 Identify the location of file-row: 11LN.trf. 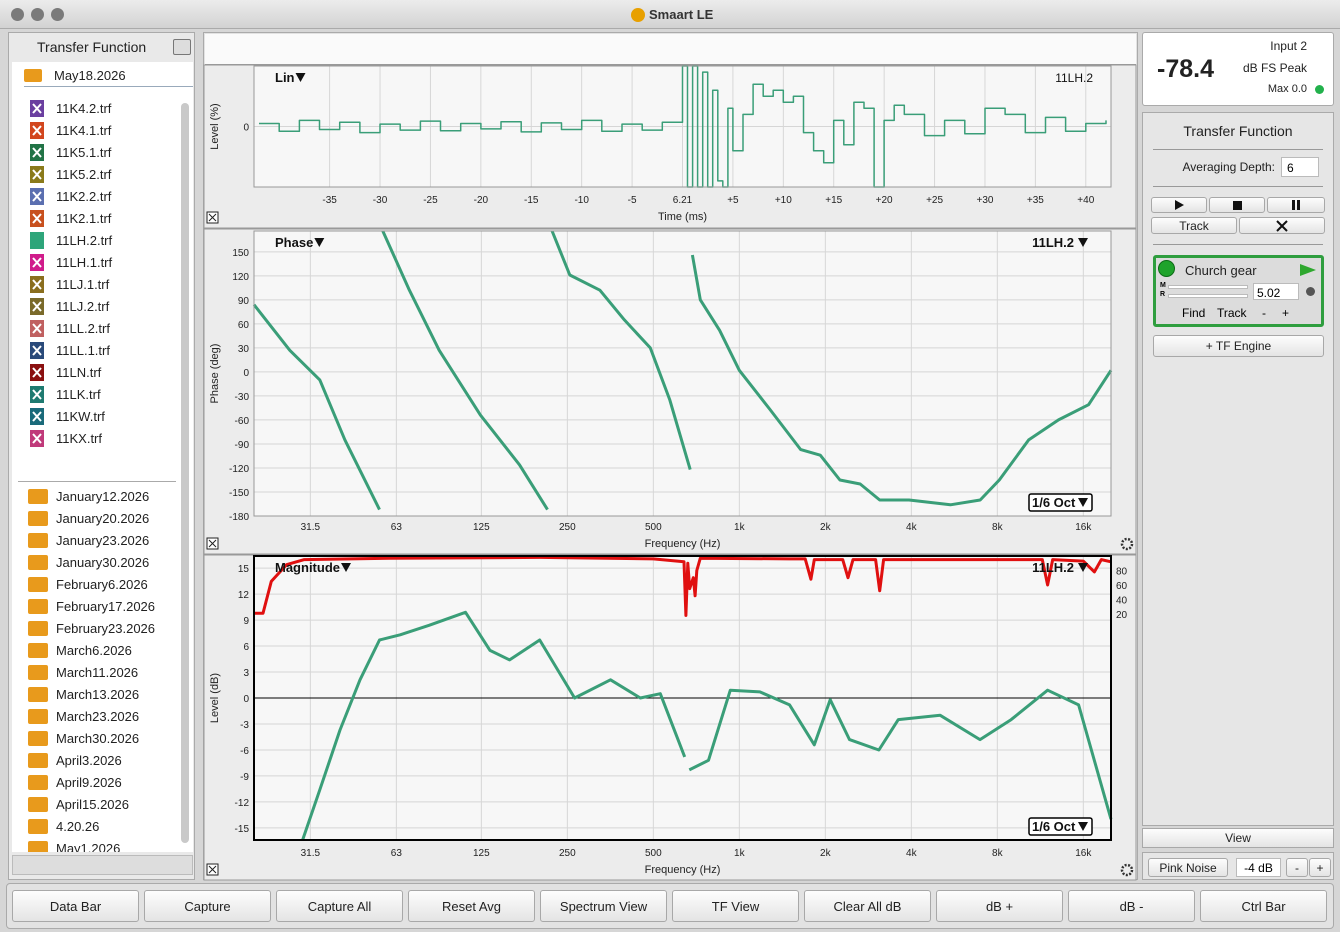
(62, 372).